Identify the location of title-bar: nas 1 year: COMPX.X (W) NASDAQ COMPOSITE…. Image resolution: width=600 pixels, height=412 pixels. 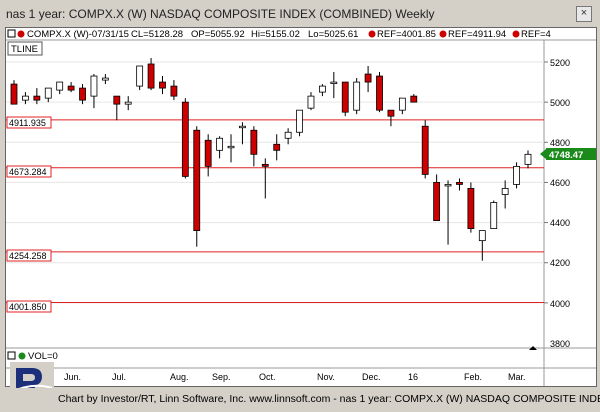
(300, 14).